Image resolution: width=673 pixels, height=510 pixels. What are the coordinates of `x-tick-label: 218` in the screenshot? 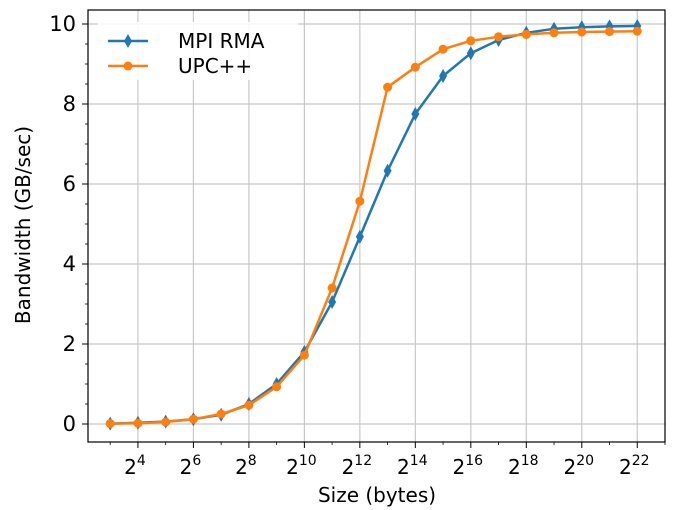 It's located at (523, 466).